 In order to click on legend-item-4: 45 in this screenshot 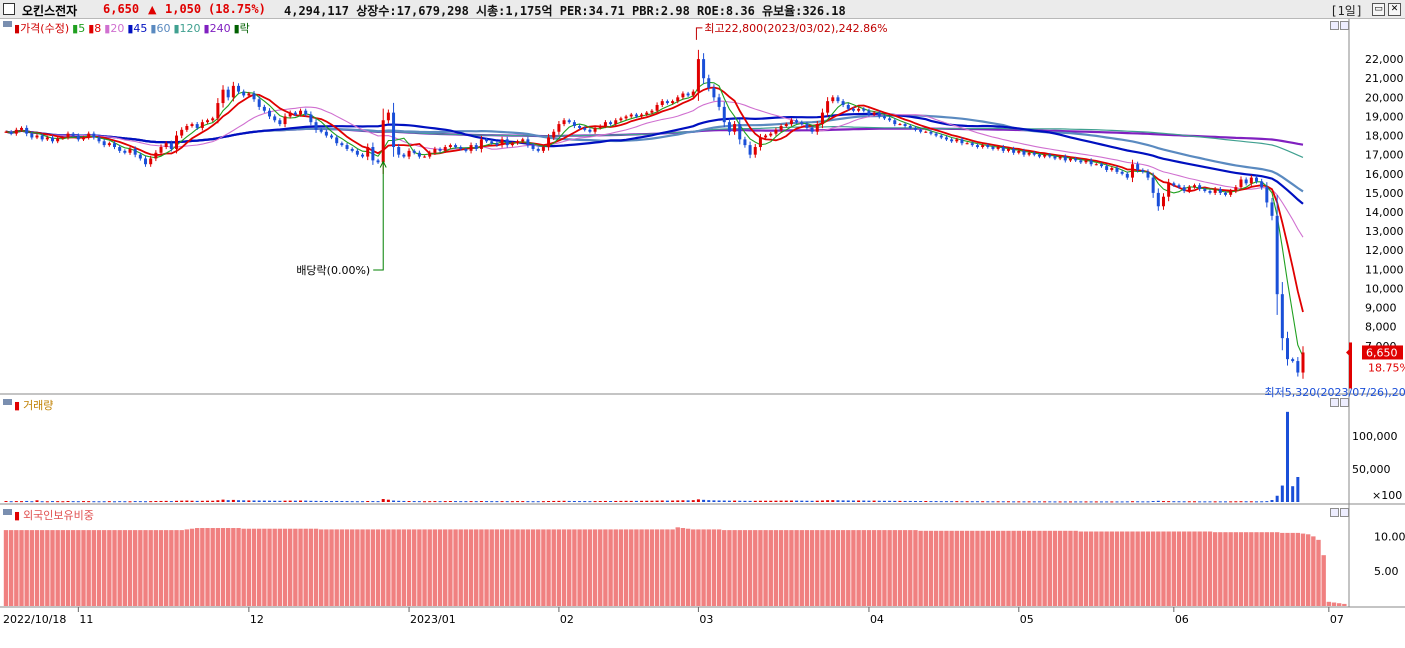, I will do `click(140, 28)`.